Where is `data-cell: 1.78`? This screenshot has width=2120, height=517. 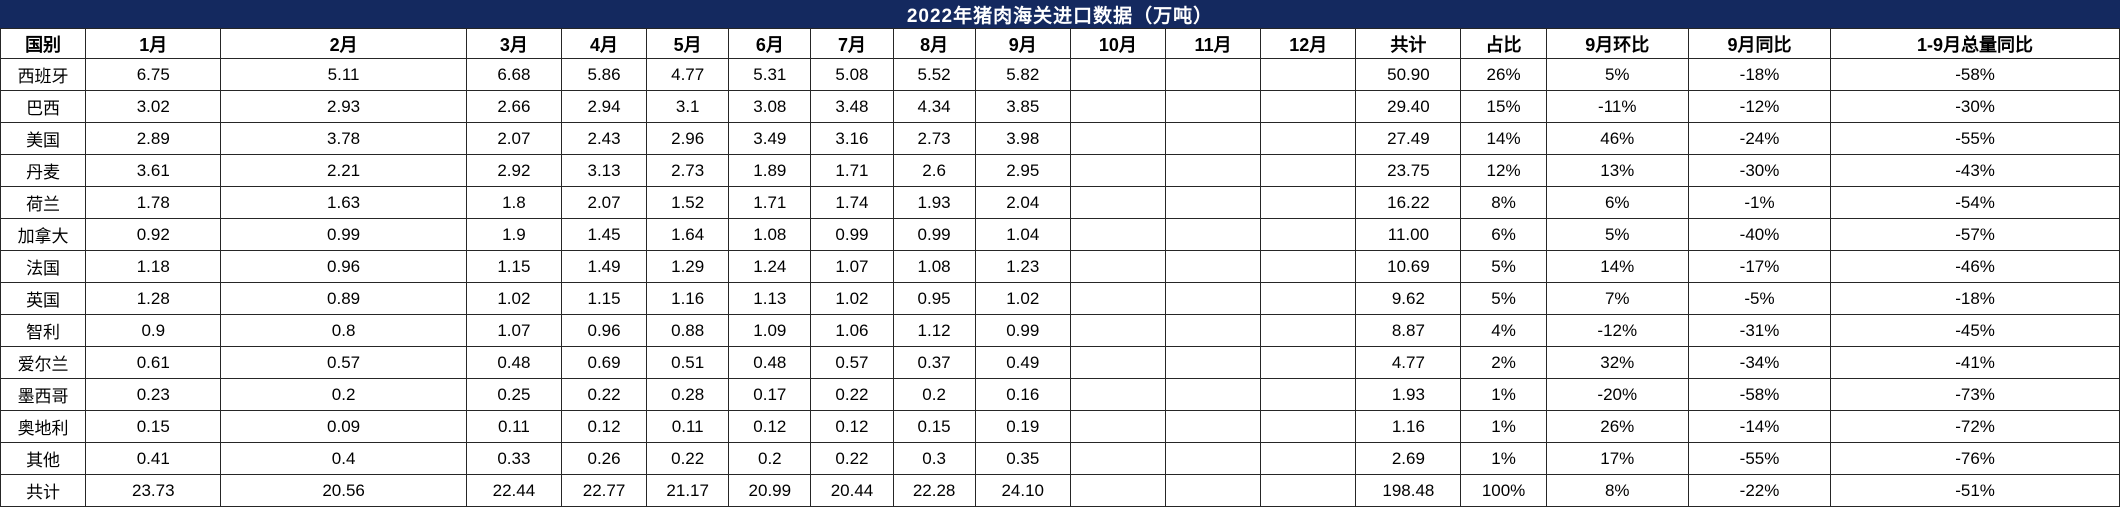
data-cell: 1.78 is located at coordinates (153, 202).